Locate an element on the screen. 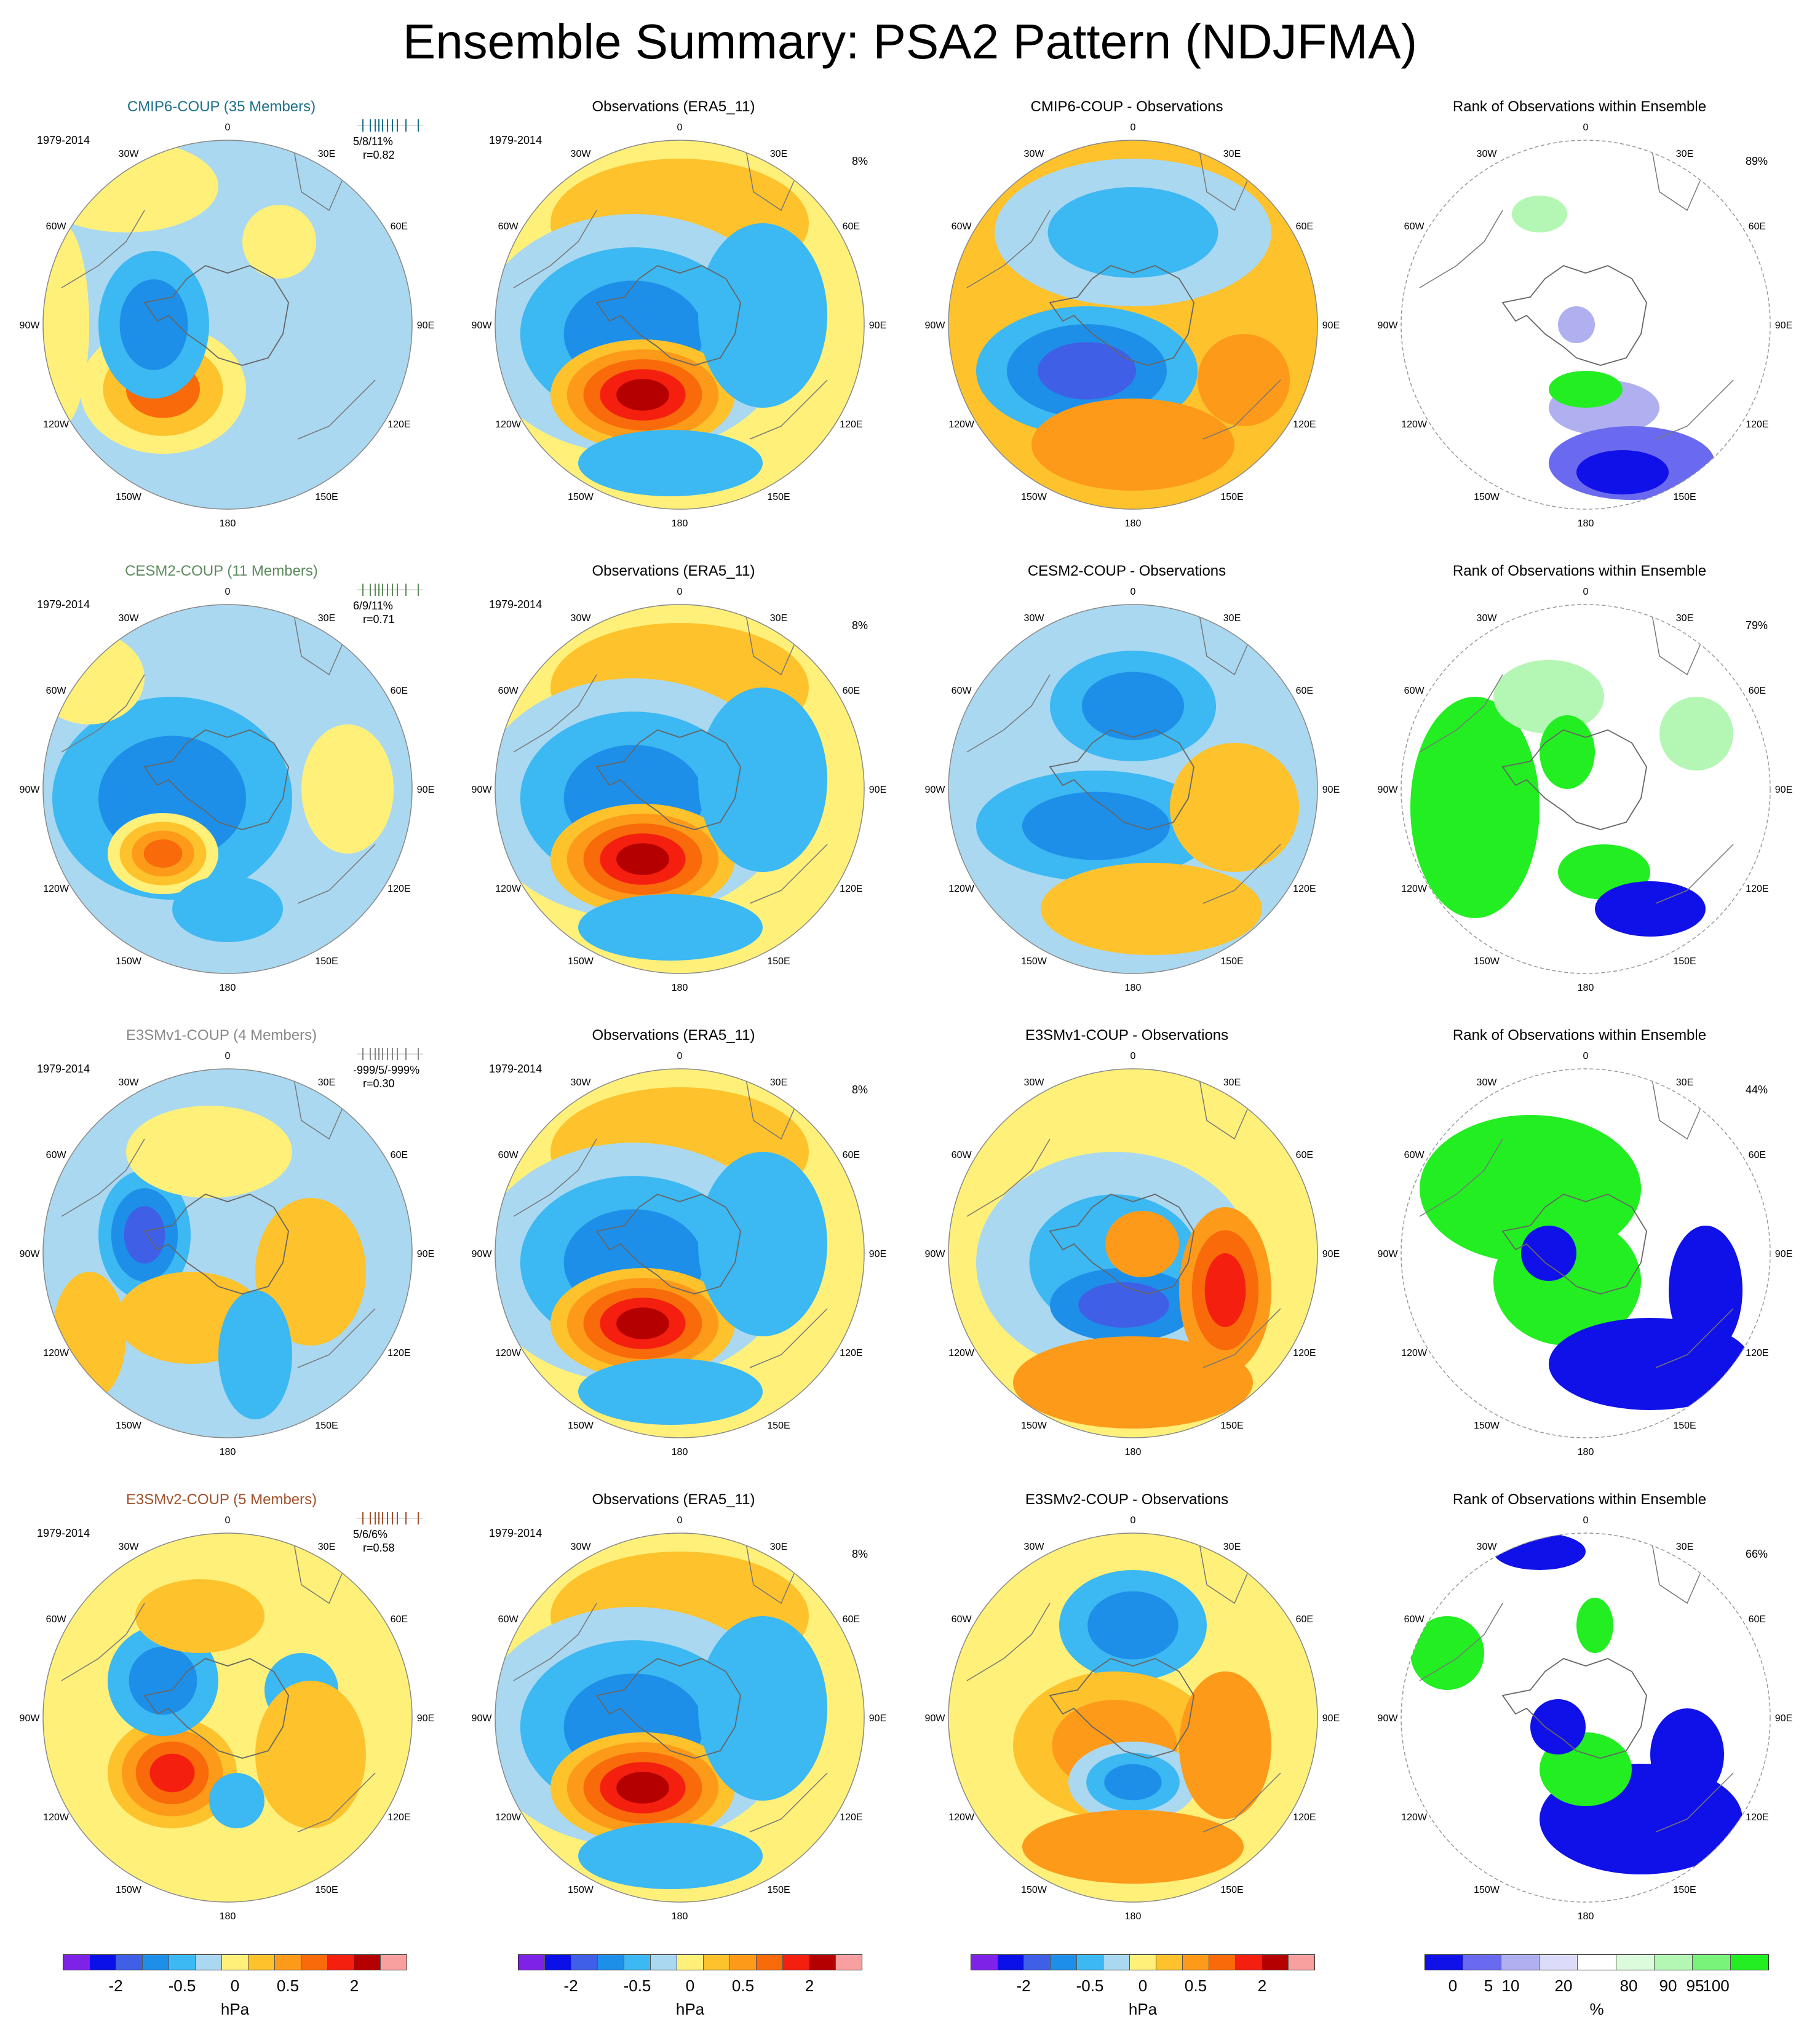 The image size is (1820, 2022). colorbar-tick-label: 95 is located at coordinates (1695, 1985).